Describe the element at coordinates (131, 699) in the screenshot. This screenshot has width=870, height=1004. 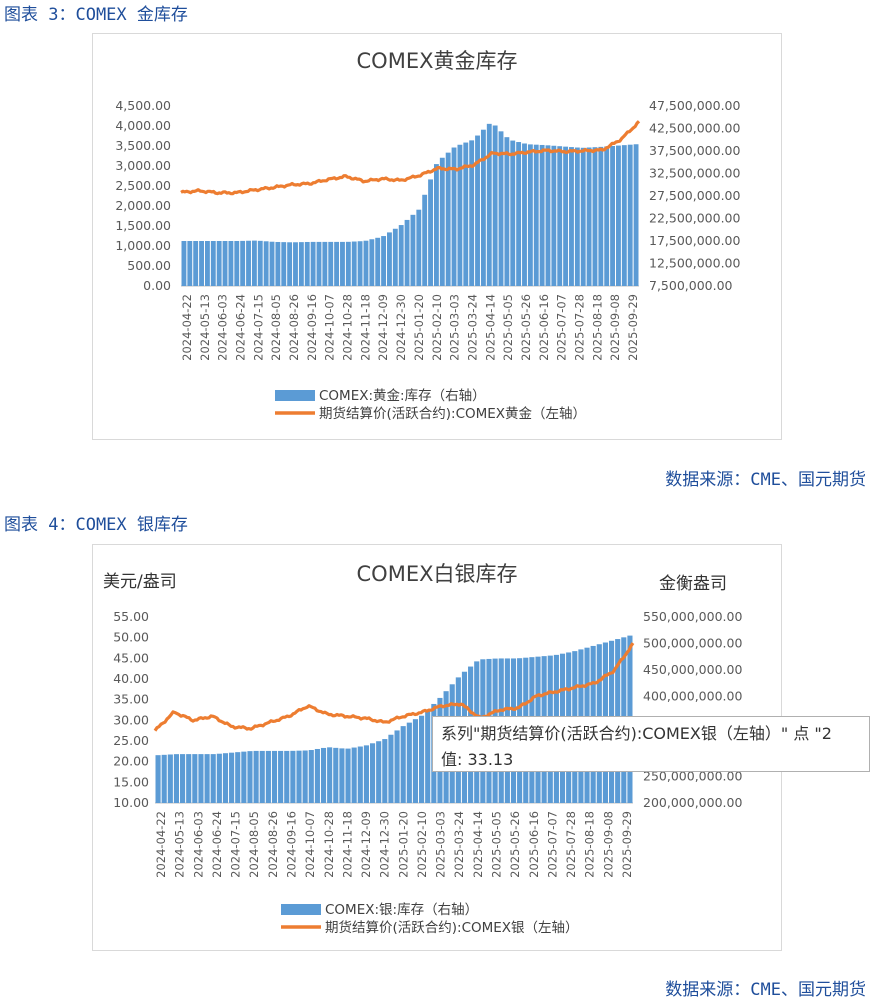
I see `y-left-tick: 35.00` at that location.